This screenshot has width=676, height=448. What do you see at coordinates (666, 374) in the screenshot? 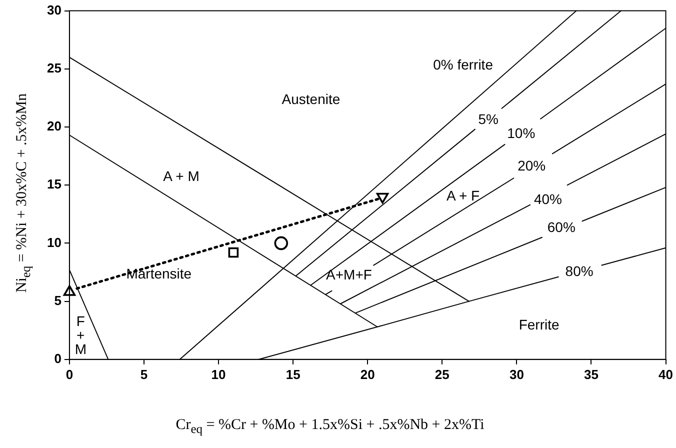
I see `x-tick-label: 40` at bounding box center [666, 374].